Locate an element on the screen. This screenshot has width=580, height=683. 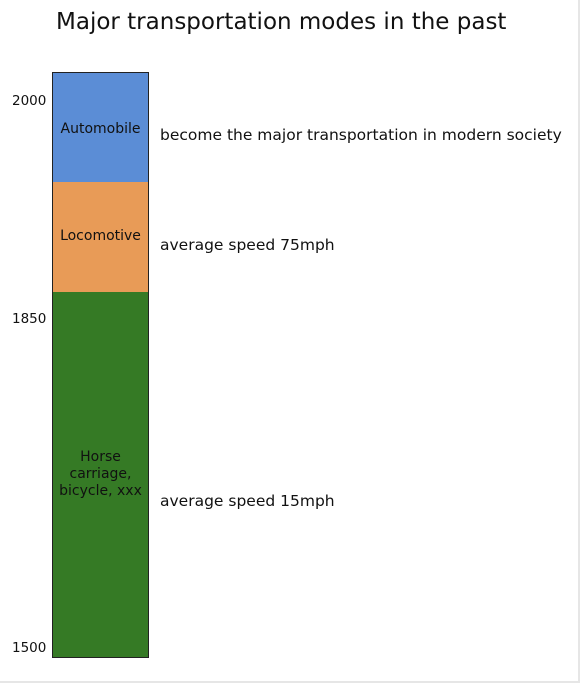
locomotive-note: average speed 75mph is located at coordinates (247, 245).